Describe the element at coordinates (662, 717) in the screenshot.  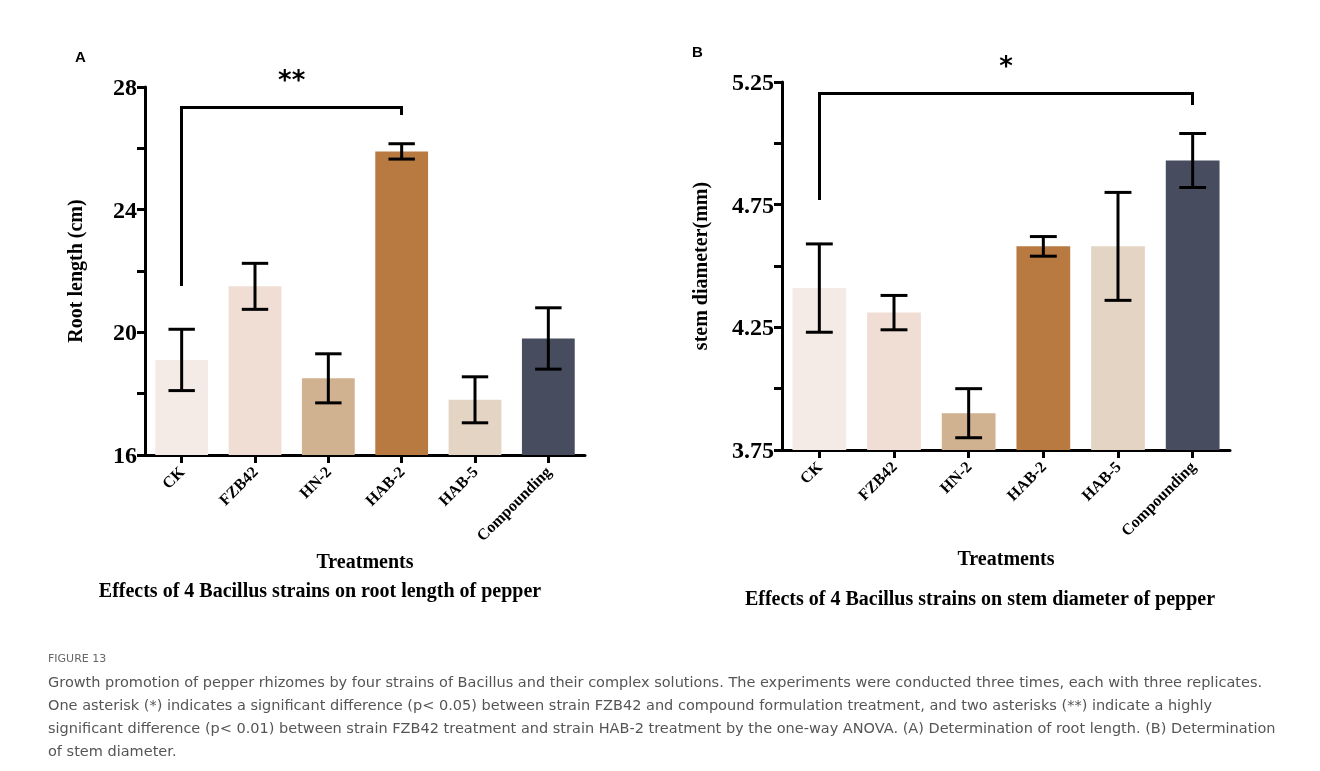
I see `text: Growth promotion of pepper rhizomes by four strains of Bacillus and their complex solutions. The experiments were conducted three times, each with three replicates. One asterisk (*) indicates a significant difference (p< 0.05) between strain FZB42 and compound formulation treatment, and two asterisks (**) indicate a highly significant difference (p< 0.01) between strain FZB42 treatment and strain HAB-2 treatment by the one-way ANOVA. (A) Determination of root length. (B) Determination of stem diameter.` at that location.